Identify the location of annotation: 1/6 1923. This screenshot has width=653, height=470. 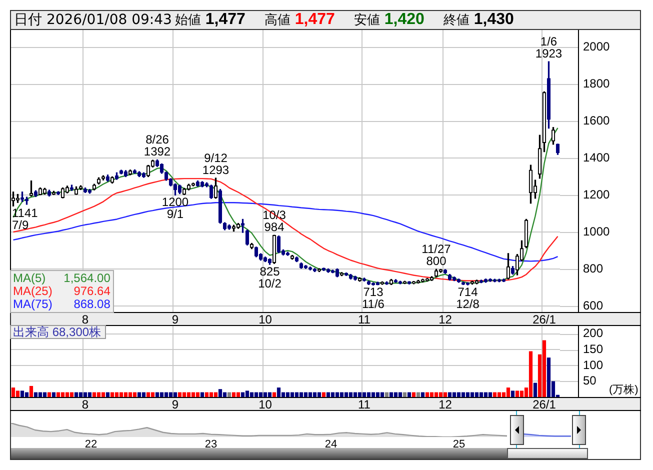
(548, 47).